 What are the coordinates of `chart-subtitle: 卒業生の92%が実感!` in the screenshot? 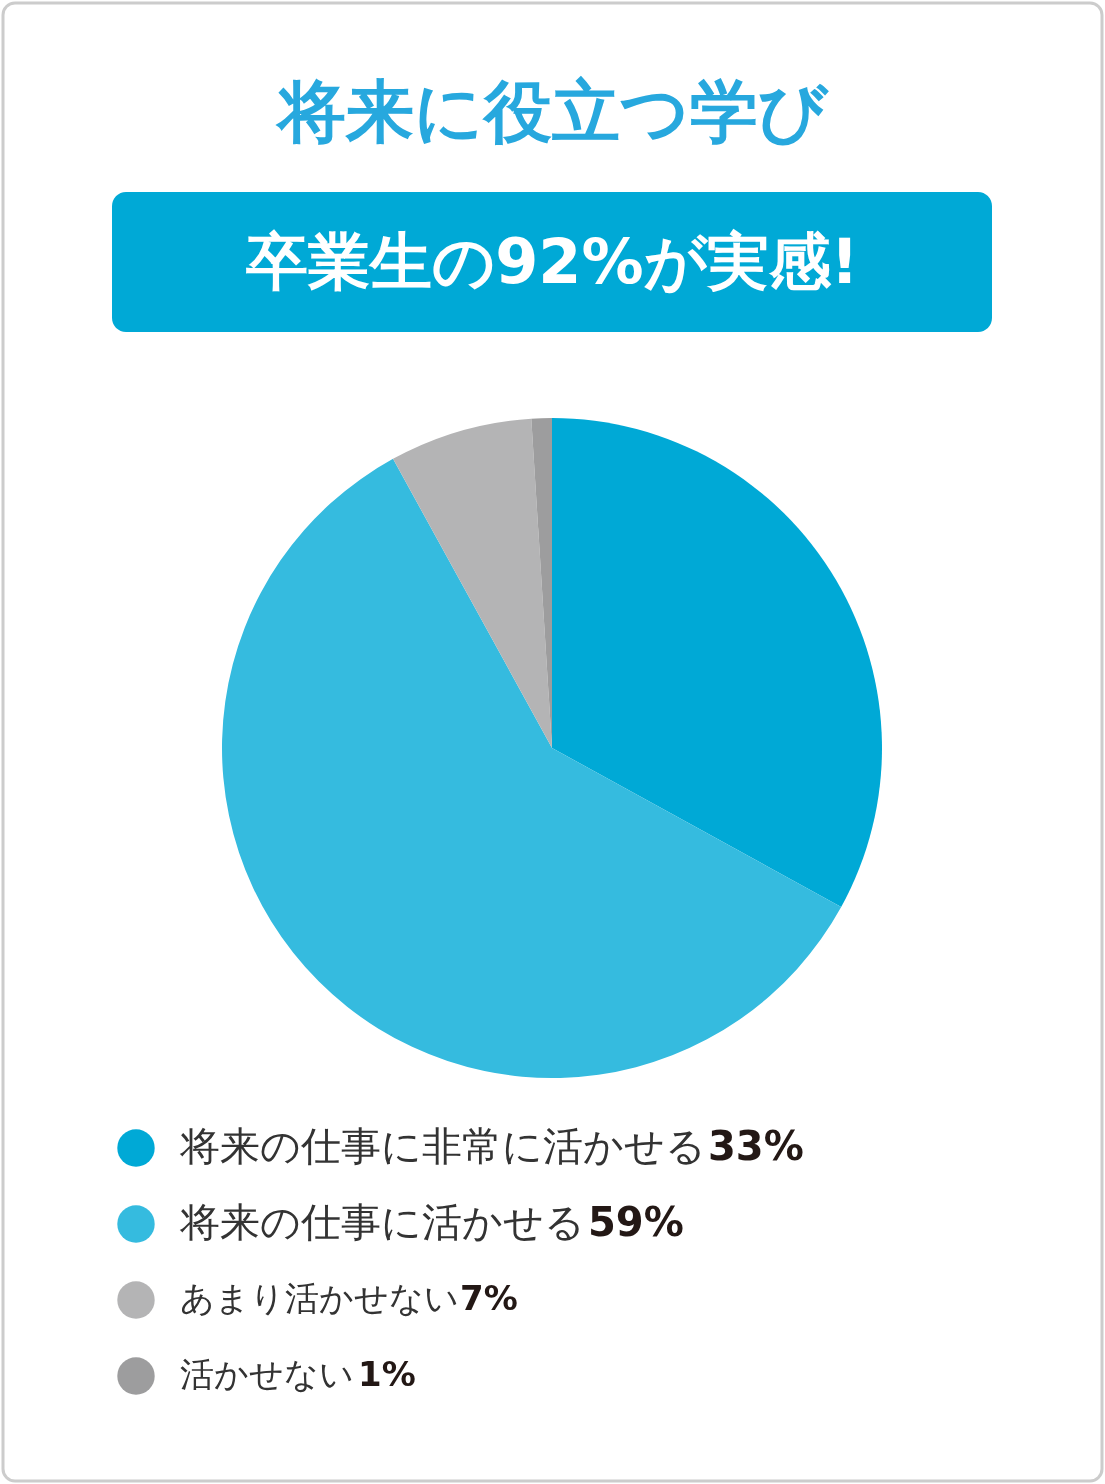 It's located at (552, 261).